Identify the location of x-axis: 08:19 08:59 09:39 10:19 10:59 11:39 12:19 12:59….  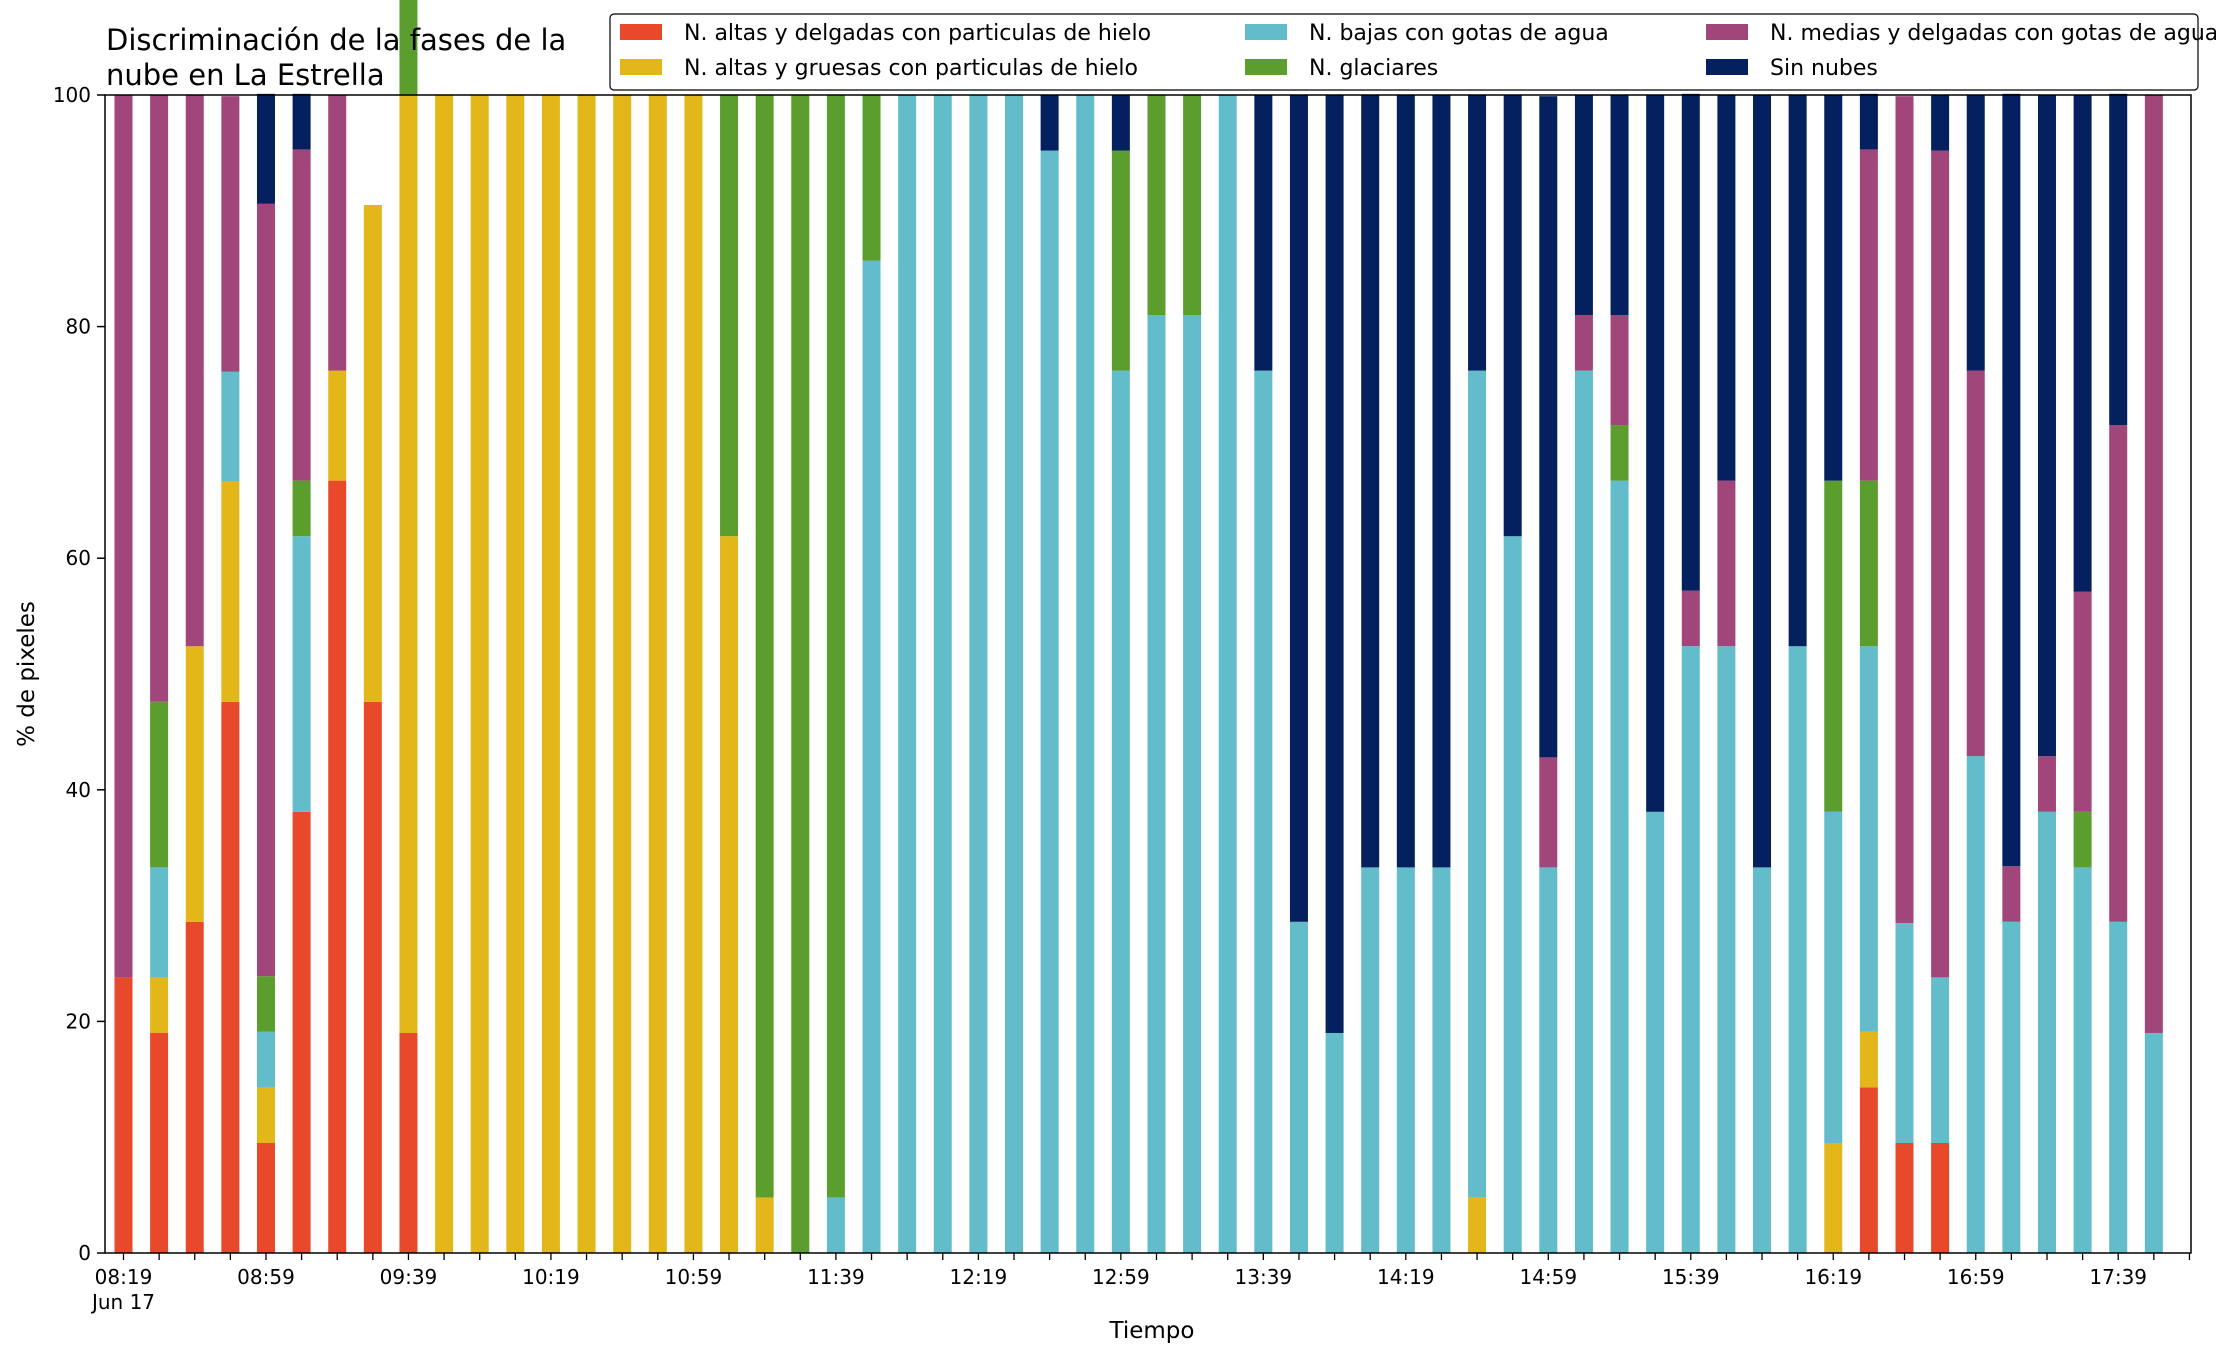
(1140, 1283).